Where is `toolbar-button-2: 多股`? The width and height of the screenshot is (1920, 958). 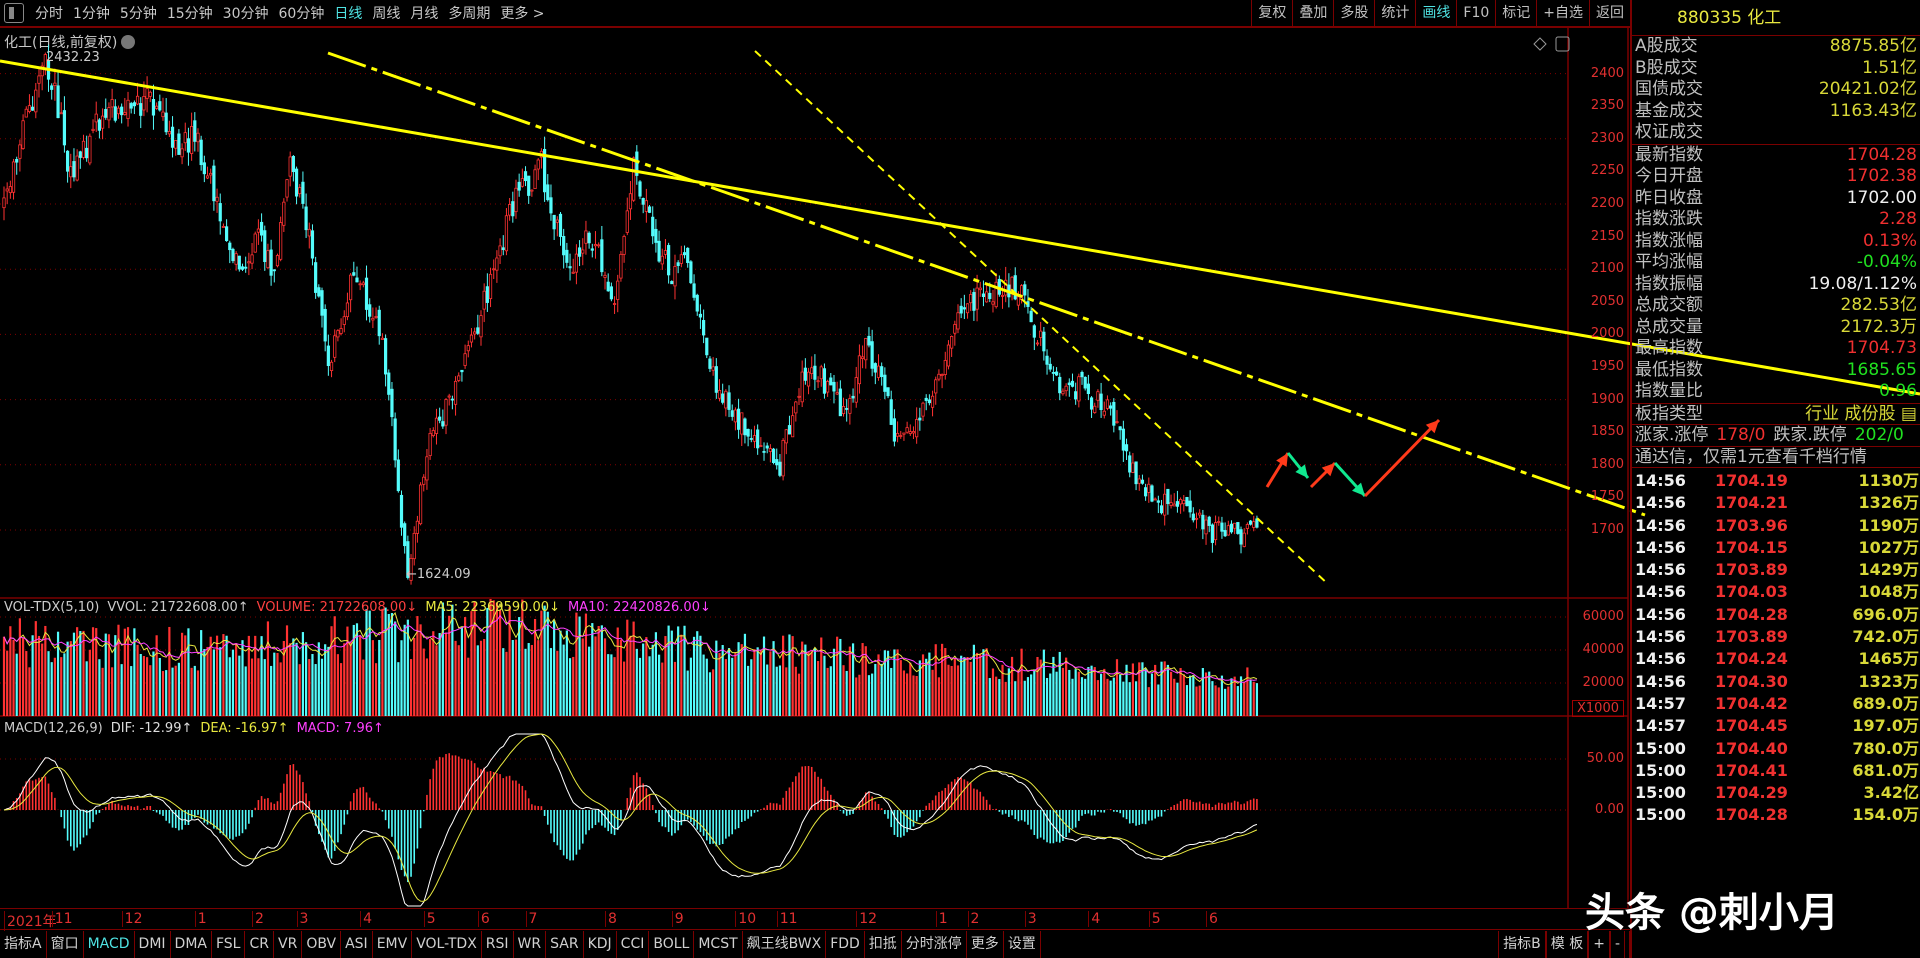
toolbar-button-2: 多股 is located at coordinates (1353, 13).